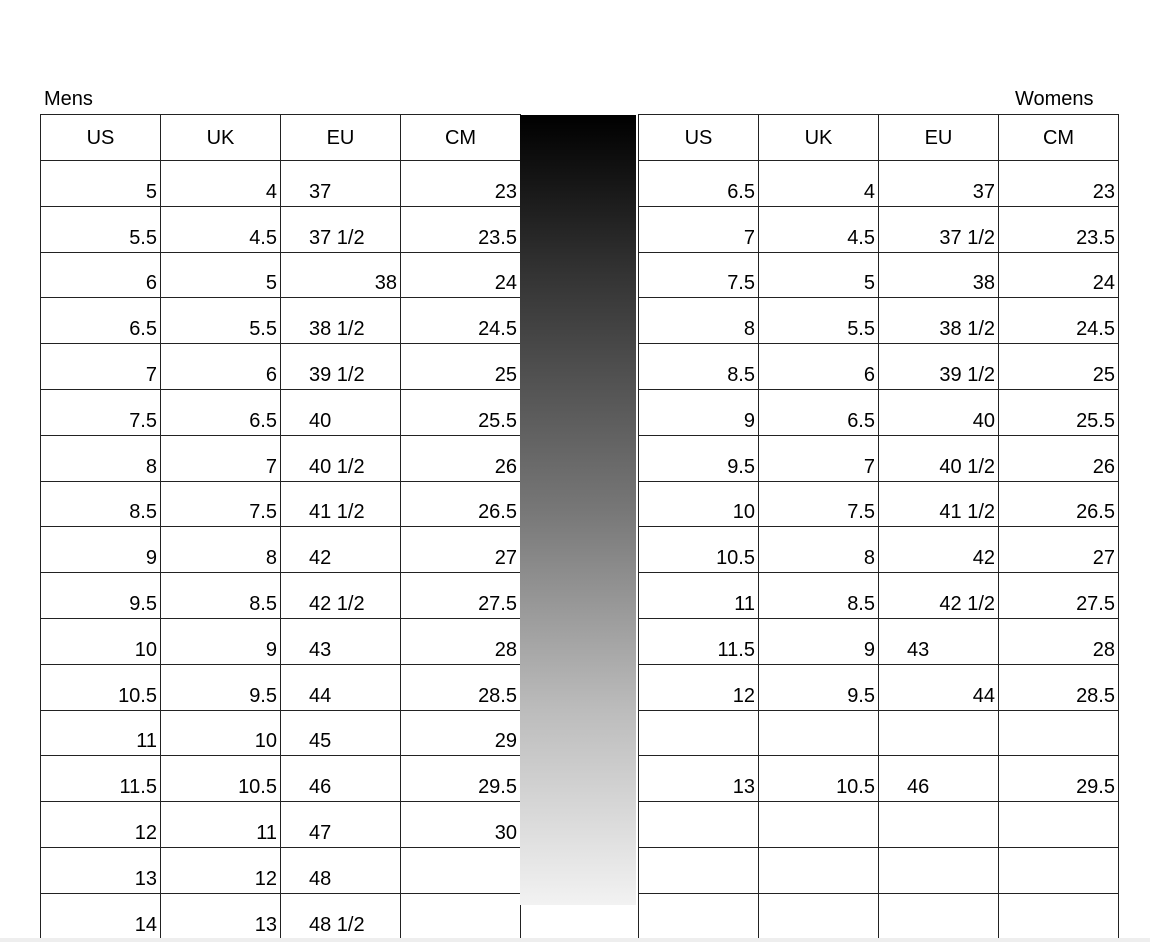 This screenshot has height=942, width=1150. What do you see at coordinates (100, 458) in the screenshot?
I see `table-cell-us: 8` at bounding box center [100, 458].